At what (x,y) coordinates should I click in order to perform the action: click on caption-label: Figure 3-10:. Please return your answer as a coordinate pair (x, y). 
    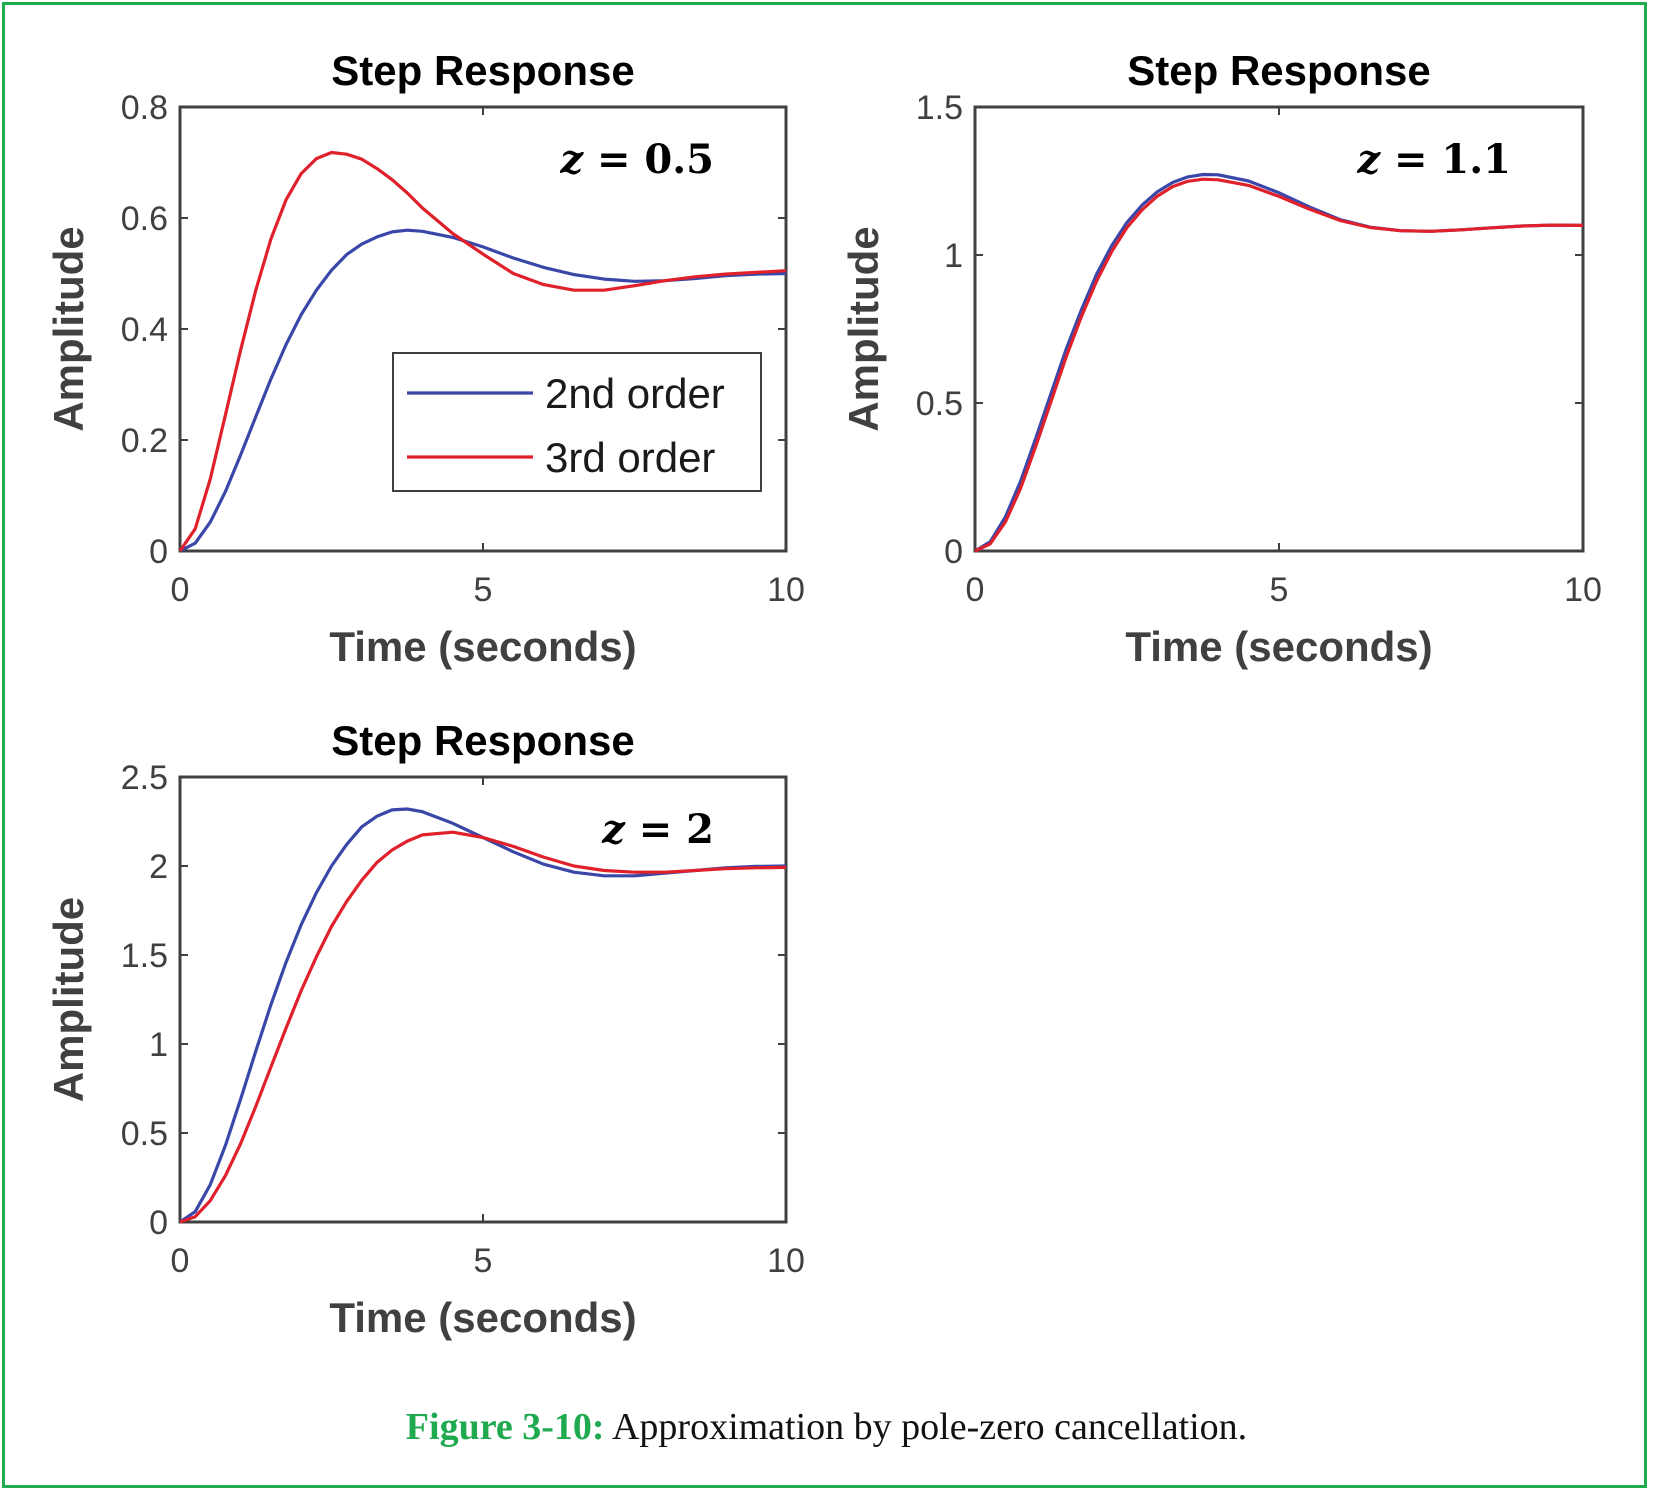
    Looking at the image, I should click on (505, 1427).